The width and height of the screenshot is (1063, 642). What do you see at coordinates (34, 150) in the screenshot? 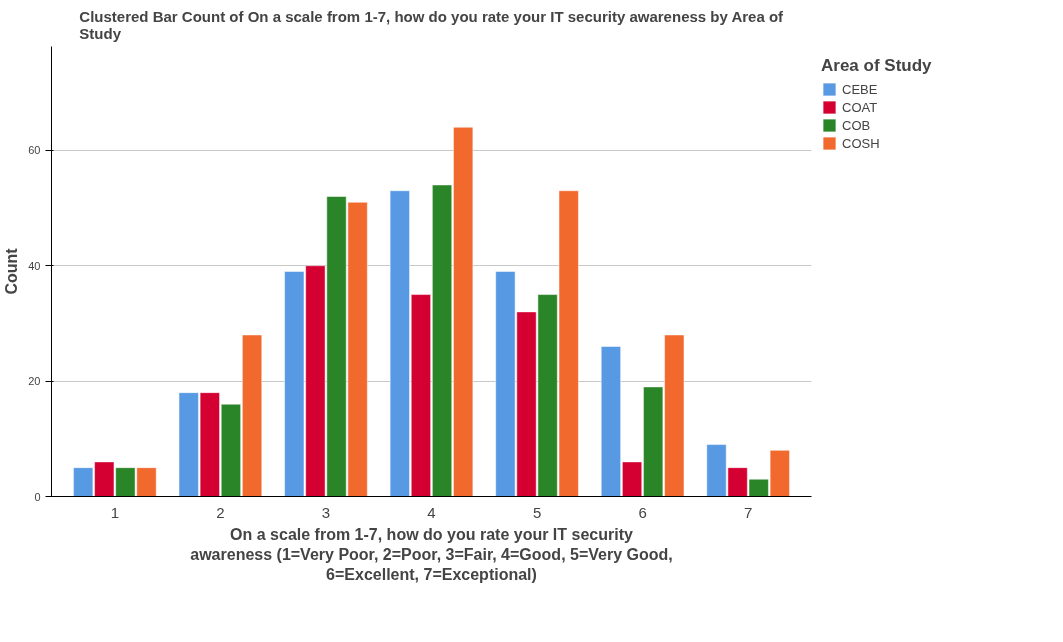
I see `y-tick-label: 60` at bounding box center [34, 150].